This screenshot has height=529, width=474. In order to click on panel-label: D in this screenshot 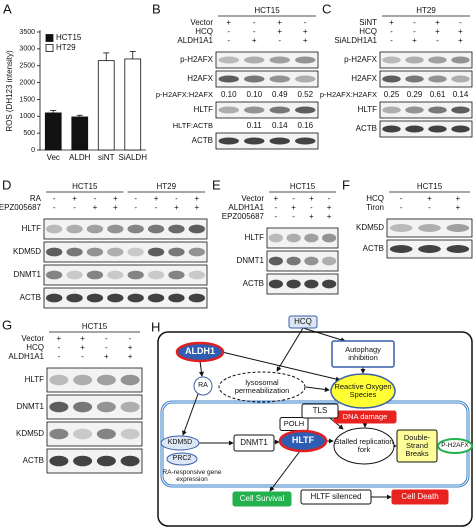, I will do `click(6, 184)`.